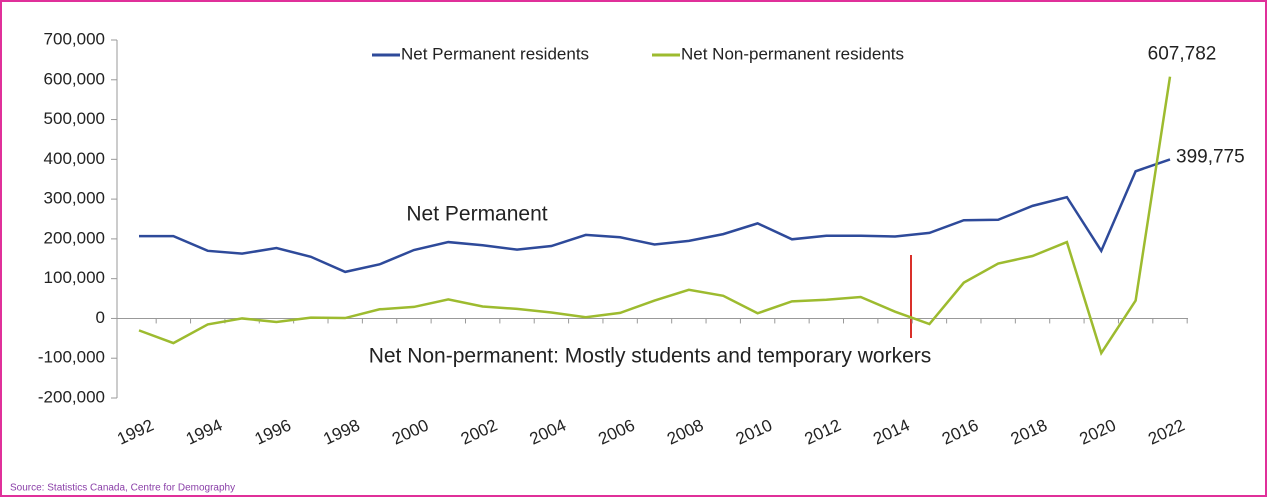  I want to click on x-tick-label: 2008, so click(685, 431).